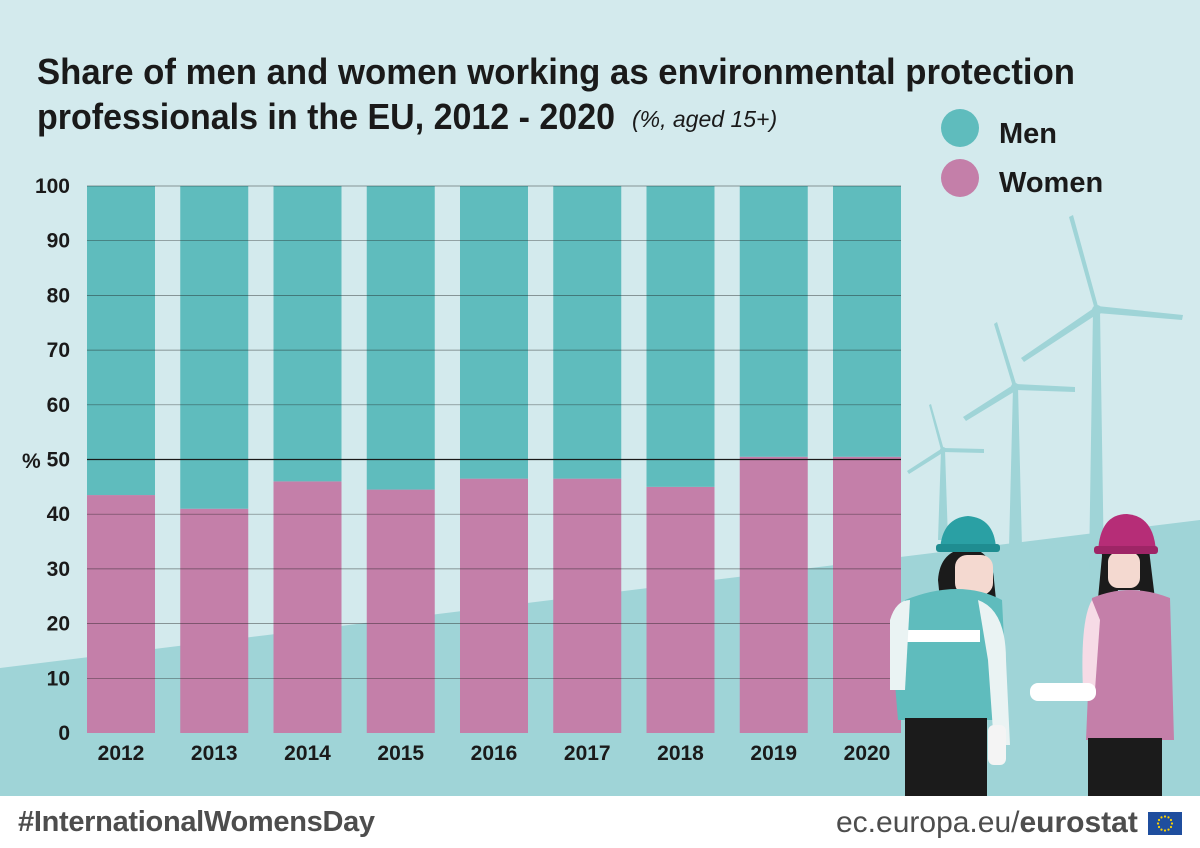 This screenshot has height=848, width=1200. What do you see at coordinates (400, 338) in the screenshot?
I see `bar-men-2015` at bounding box center [400, 338].